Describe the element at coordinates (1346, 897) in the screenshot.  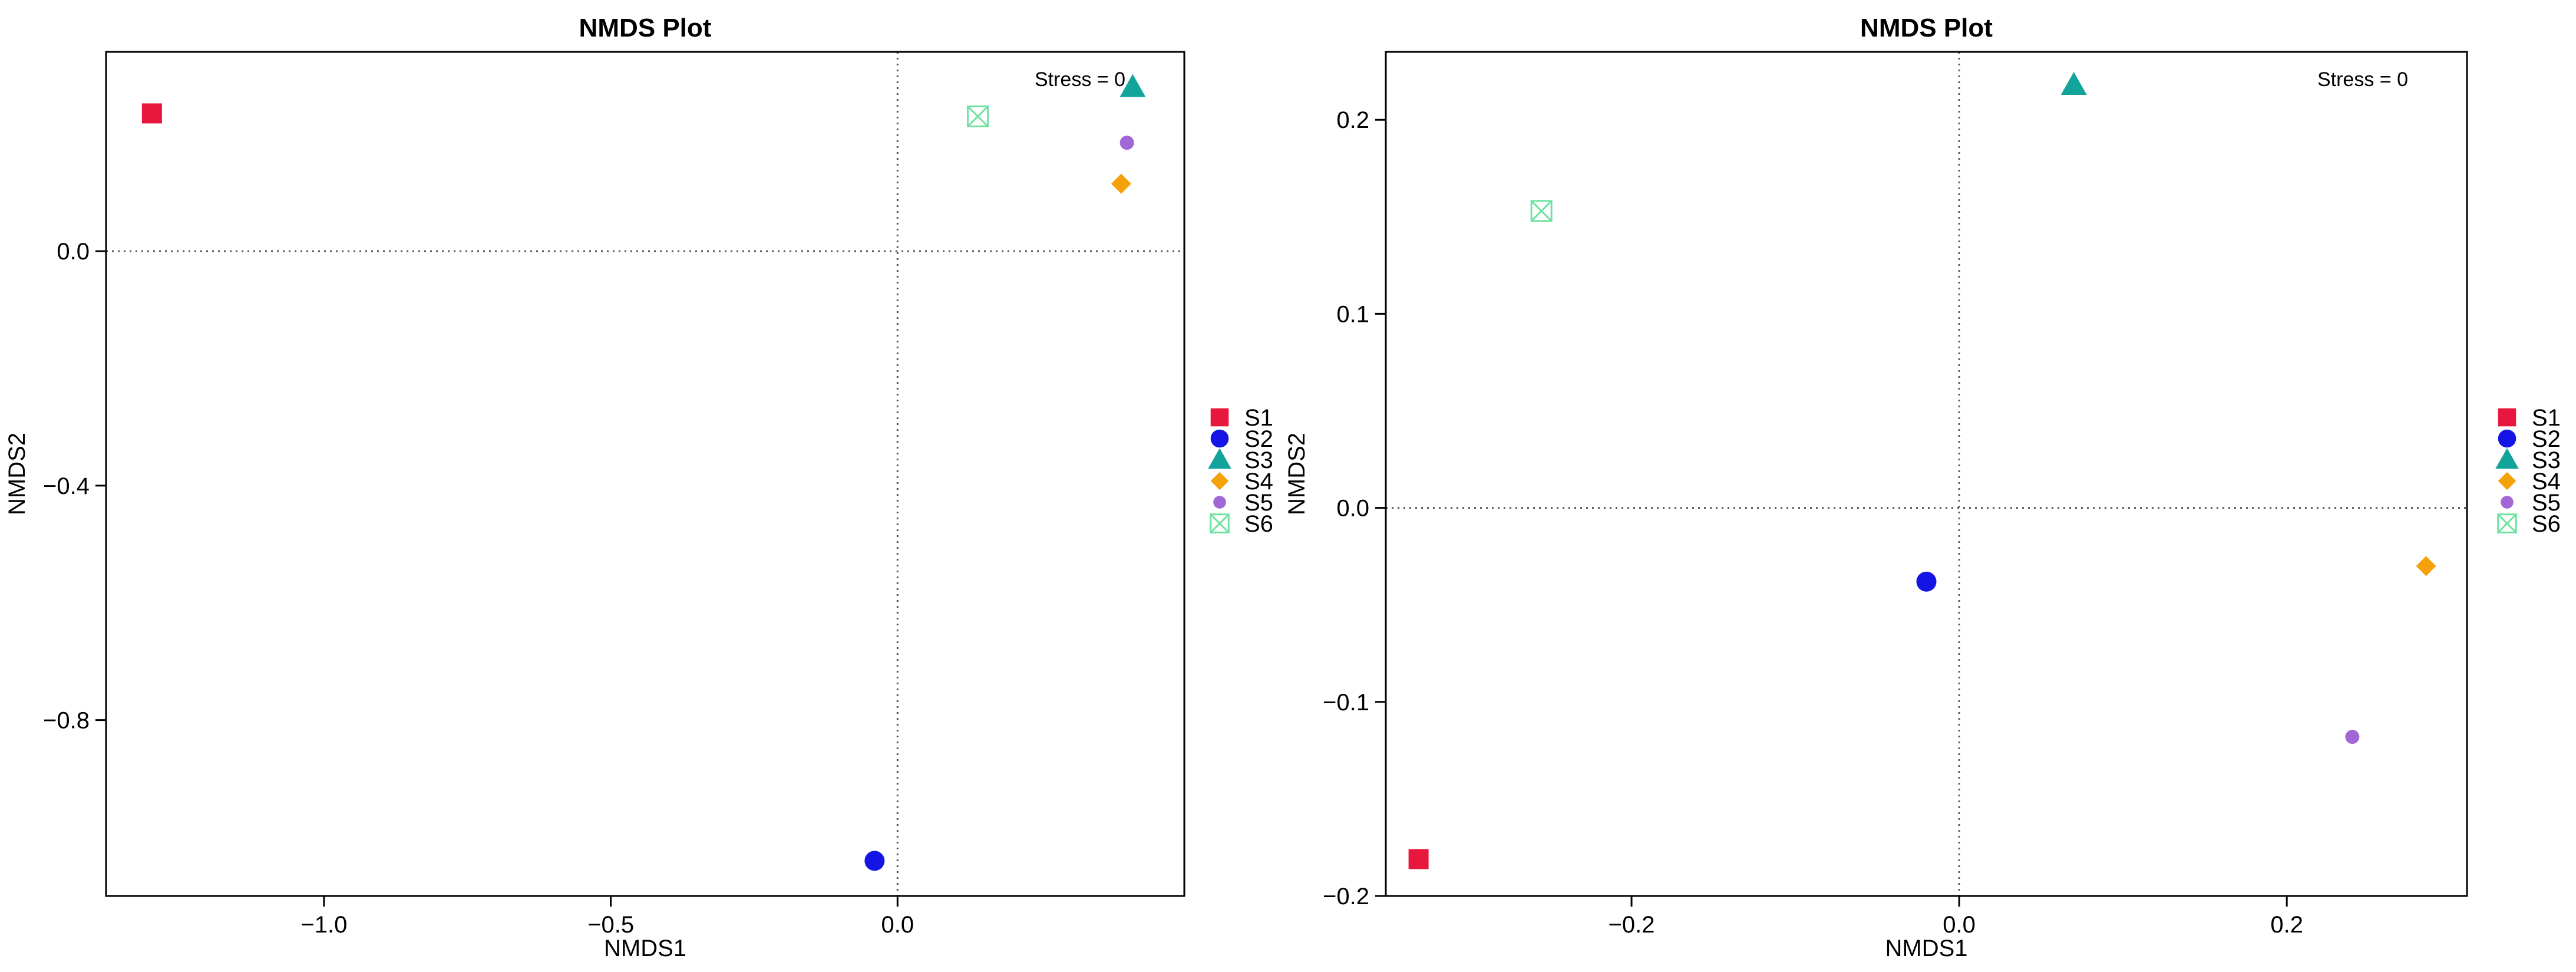
I see `y-tick-label: −0.2` at that location.